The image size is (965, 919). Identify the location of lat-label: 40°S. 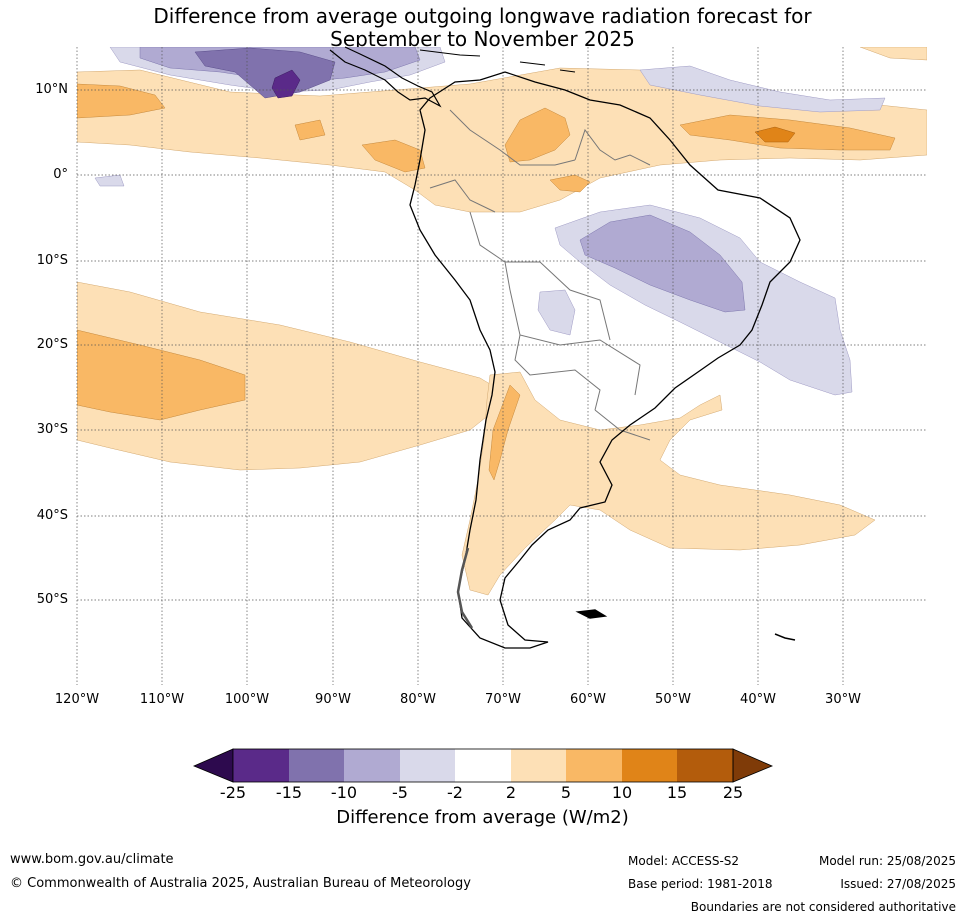
(52, 515).